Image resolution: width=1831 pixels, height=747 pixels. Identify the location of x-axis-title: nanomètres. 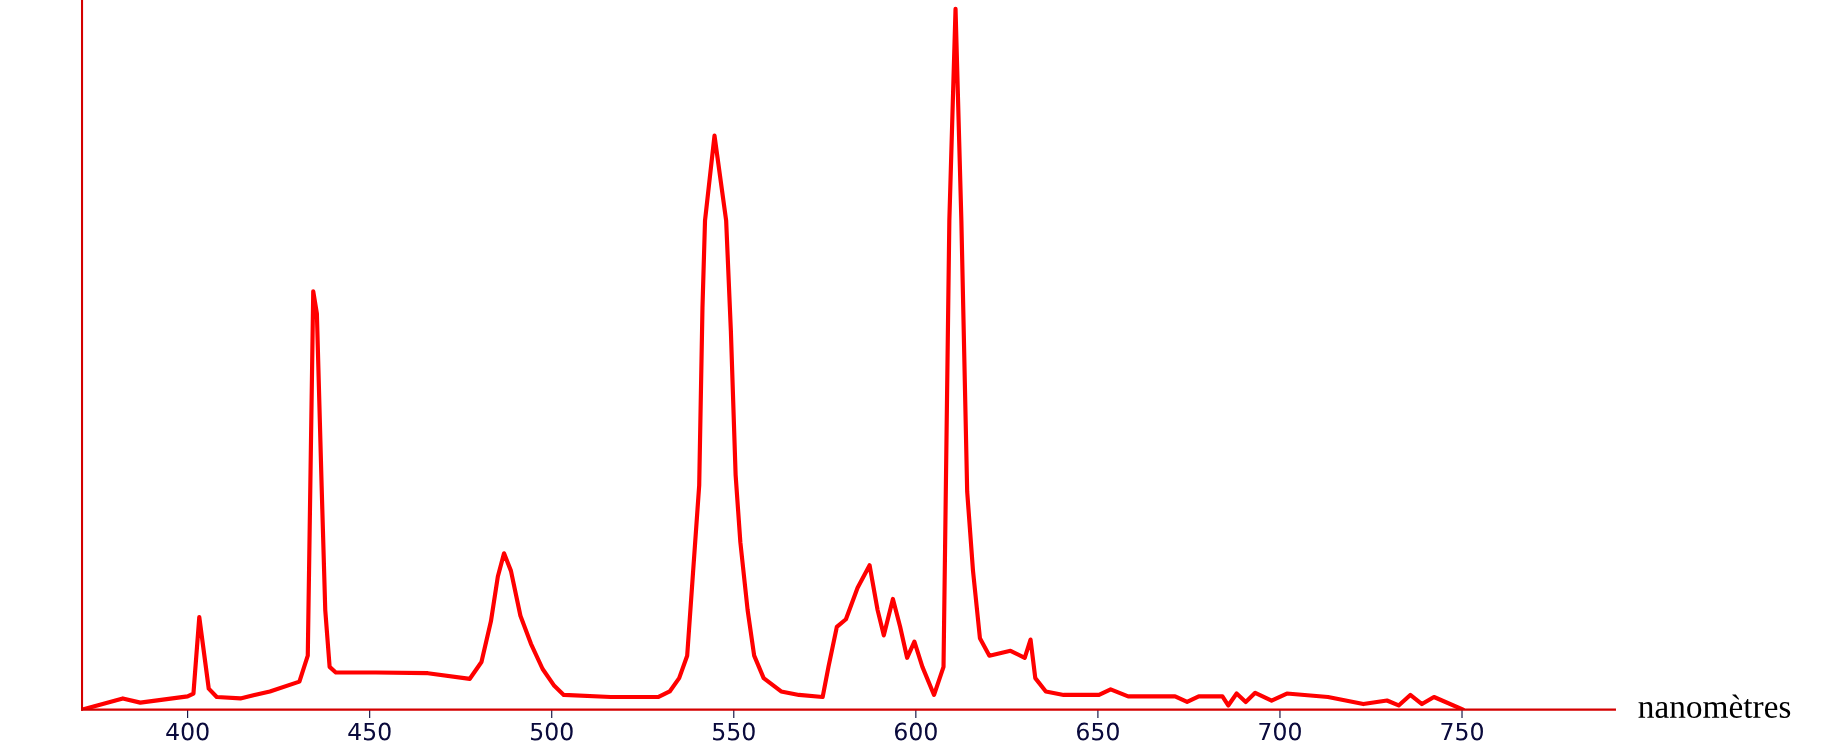
(1714, 706).